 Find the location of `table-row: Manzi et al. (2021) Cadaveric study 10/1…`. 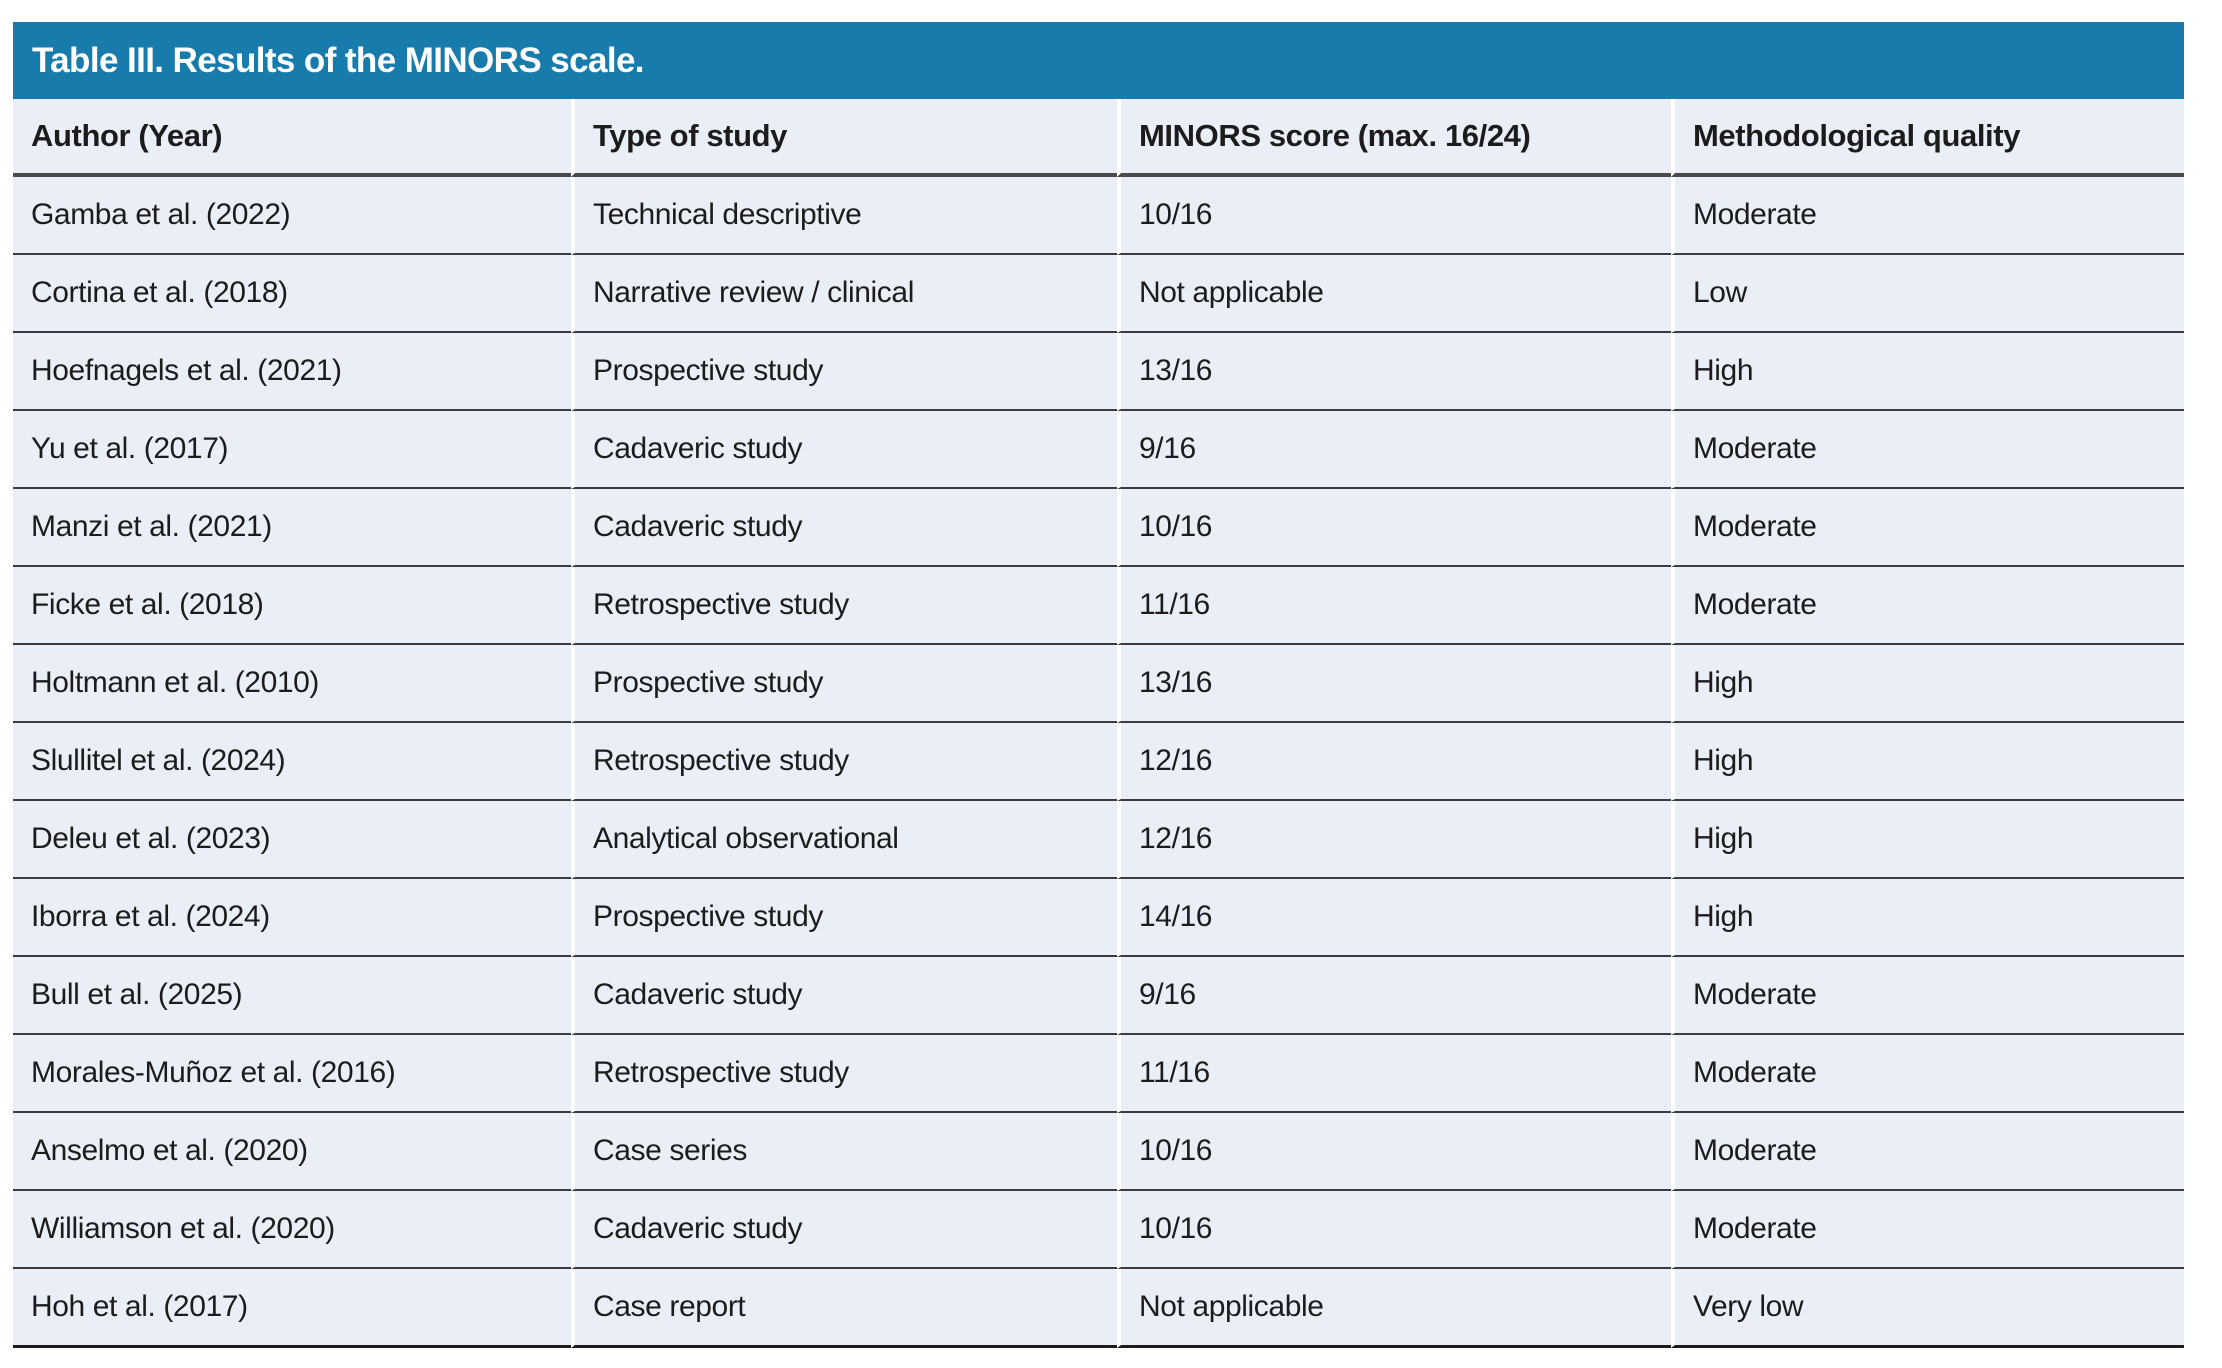

table-row: Manzi et al. (2021) Cadaveric study 10/1… is located at coordinates (1098, 528).